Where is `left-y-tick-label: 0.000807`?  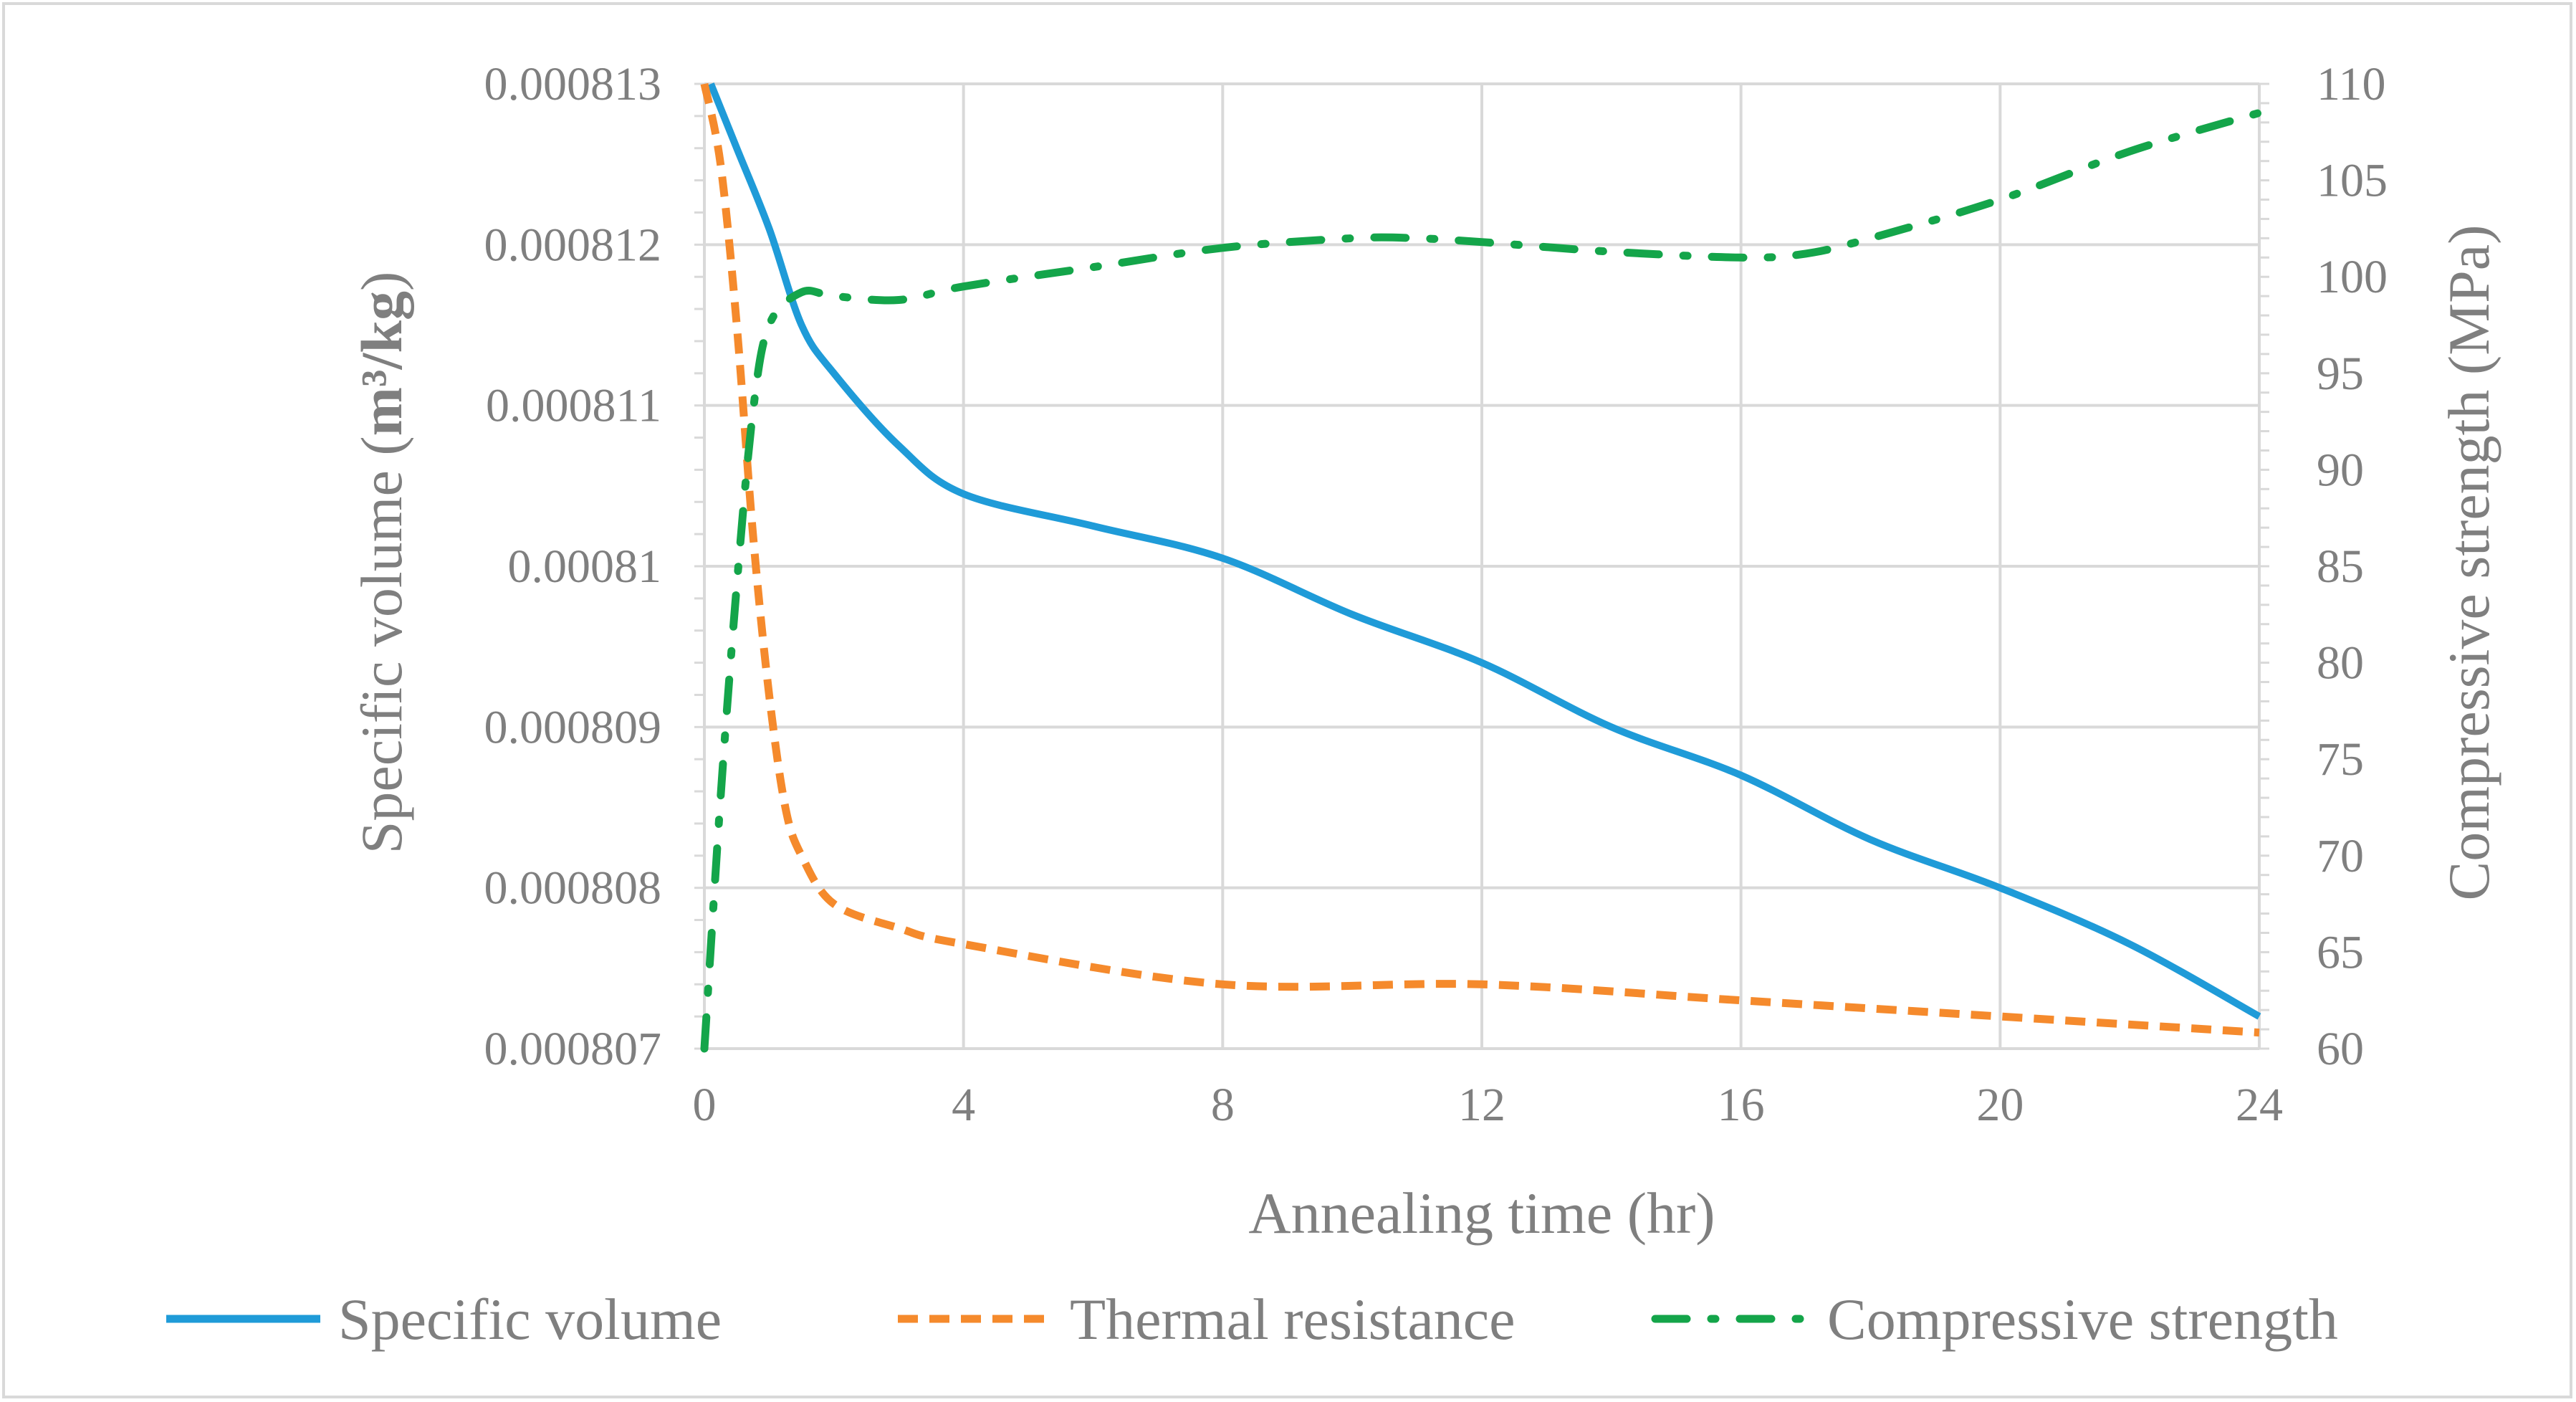 left-y-tick-label: 0.000807 is located at coordinates (573, 1049).